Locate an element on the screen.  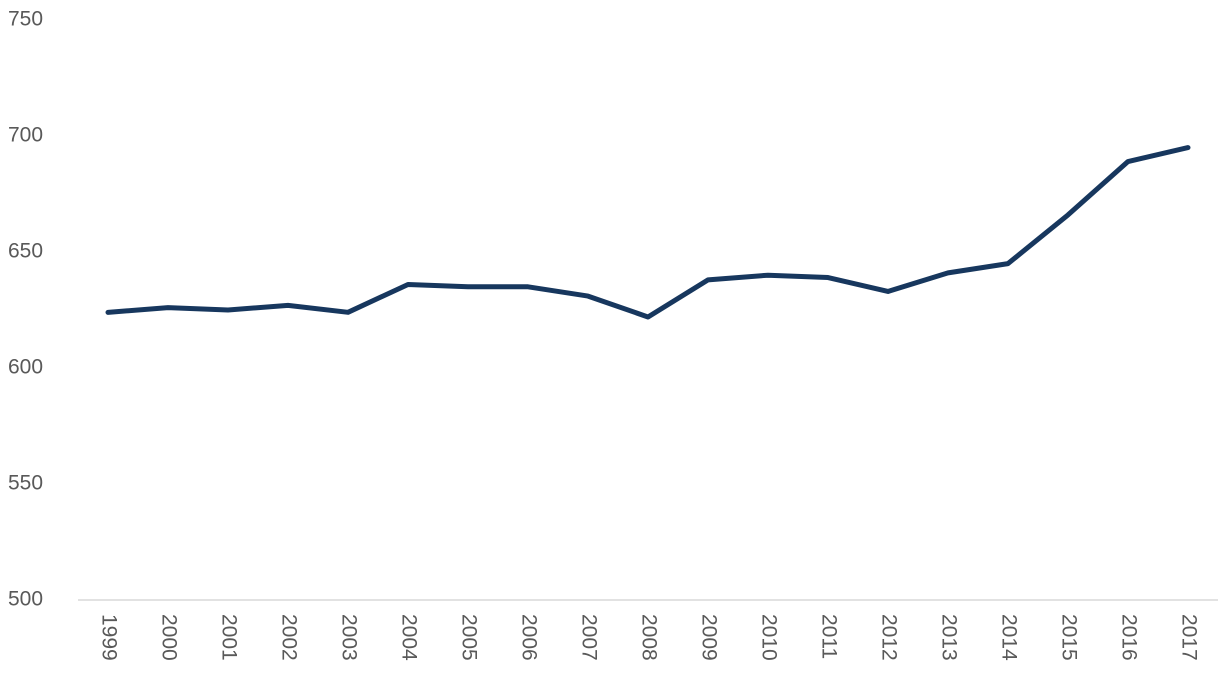
x-tick-label: 2000 is located at coordinates (168, 637).